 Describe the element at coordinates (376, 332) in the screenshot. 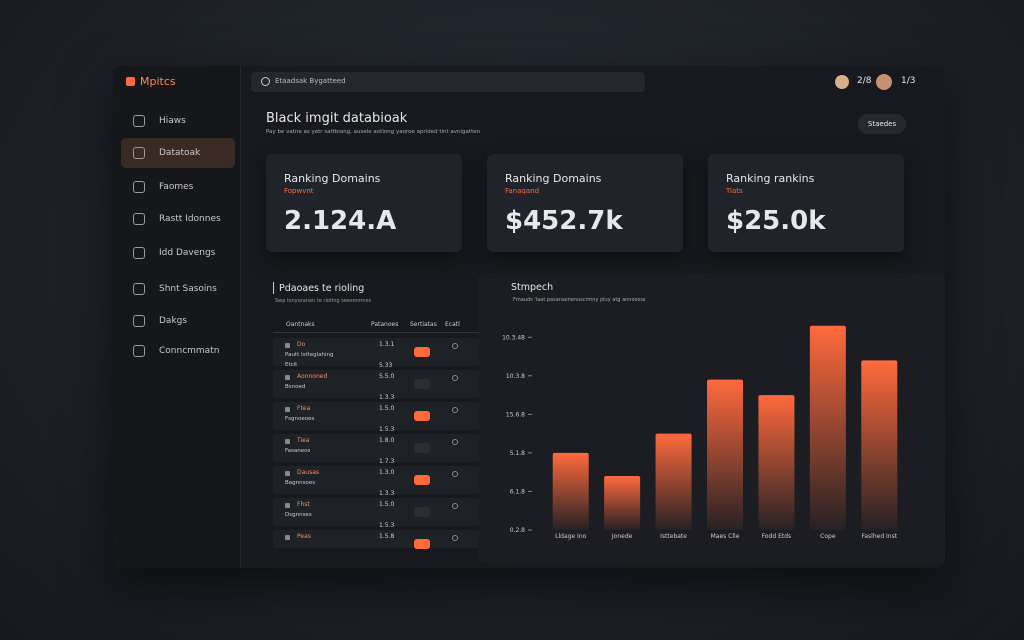

I see `header-line` at that location.